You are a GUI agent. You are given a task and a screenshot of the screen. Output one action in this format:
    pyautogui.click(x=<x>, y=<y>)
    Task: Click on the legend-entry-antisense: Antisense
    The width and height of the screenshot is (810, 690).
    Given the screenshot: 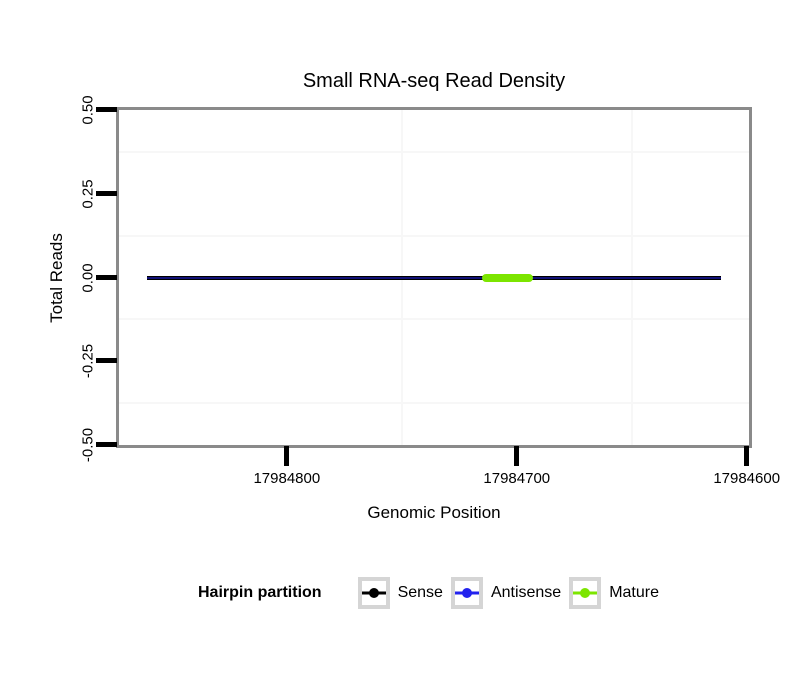 What is the action you would take?
    pyautogui.click(x=506, y=593)
    